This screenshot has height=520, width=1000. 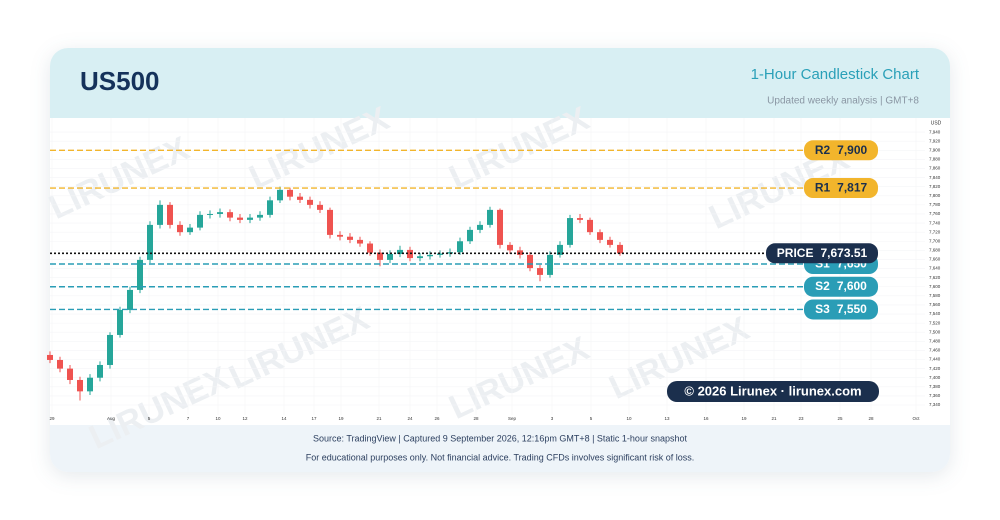 What do you see at coordinates (935, 250) in the screenshot?
I see `y-tick-label: 7,680` at bounding box center [935, 250].